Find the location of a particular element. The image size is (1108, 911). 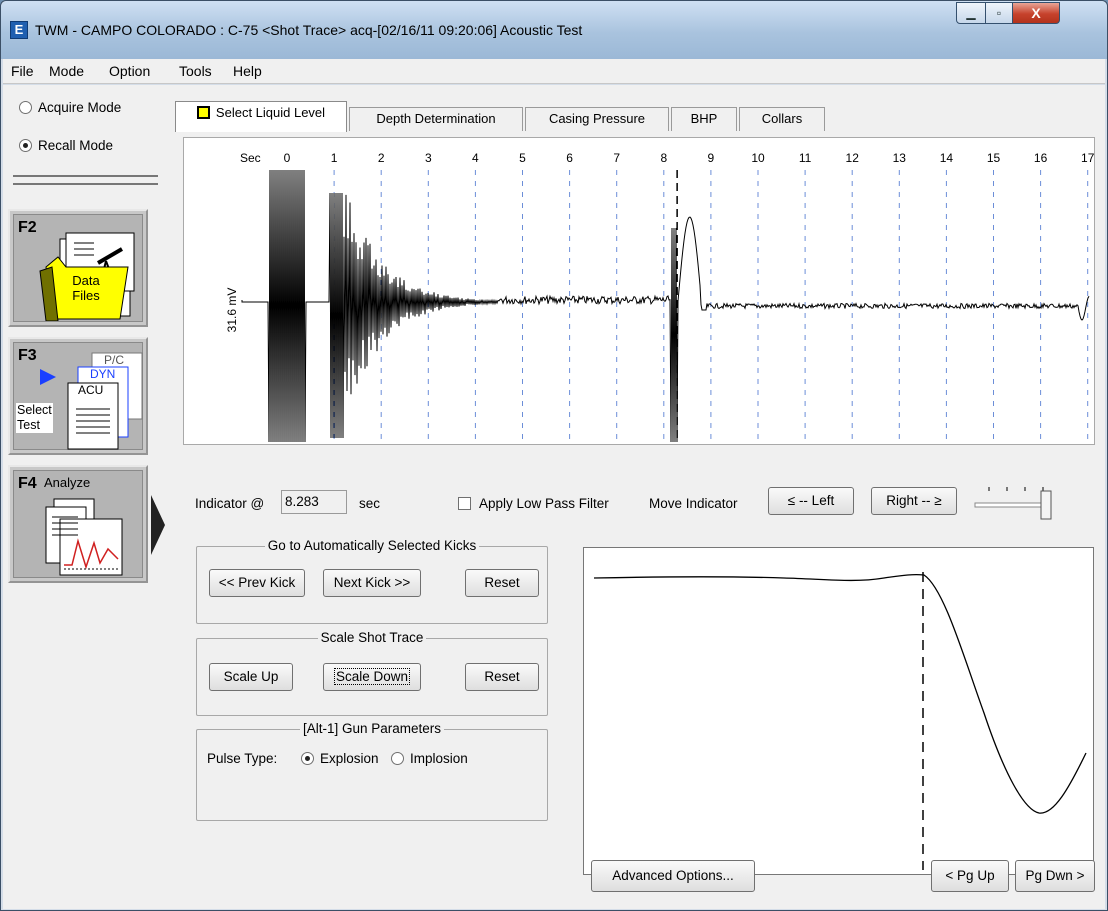

f2-key-label: F2 is located at coordinates (27, 227).